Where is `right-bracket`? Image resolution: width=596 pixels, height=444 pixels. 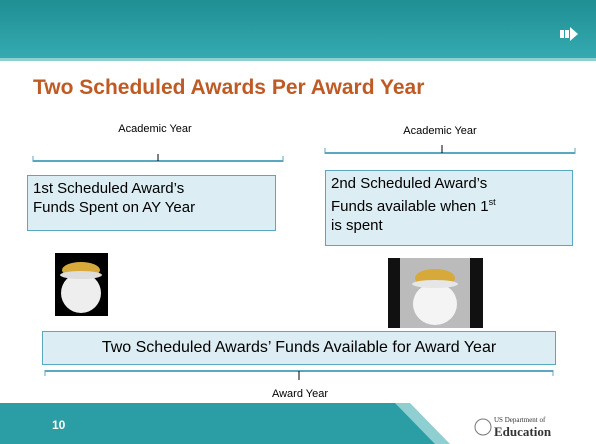 right-bracket is located at coordinates (450, 149).